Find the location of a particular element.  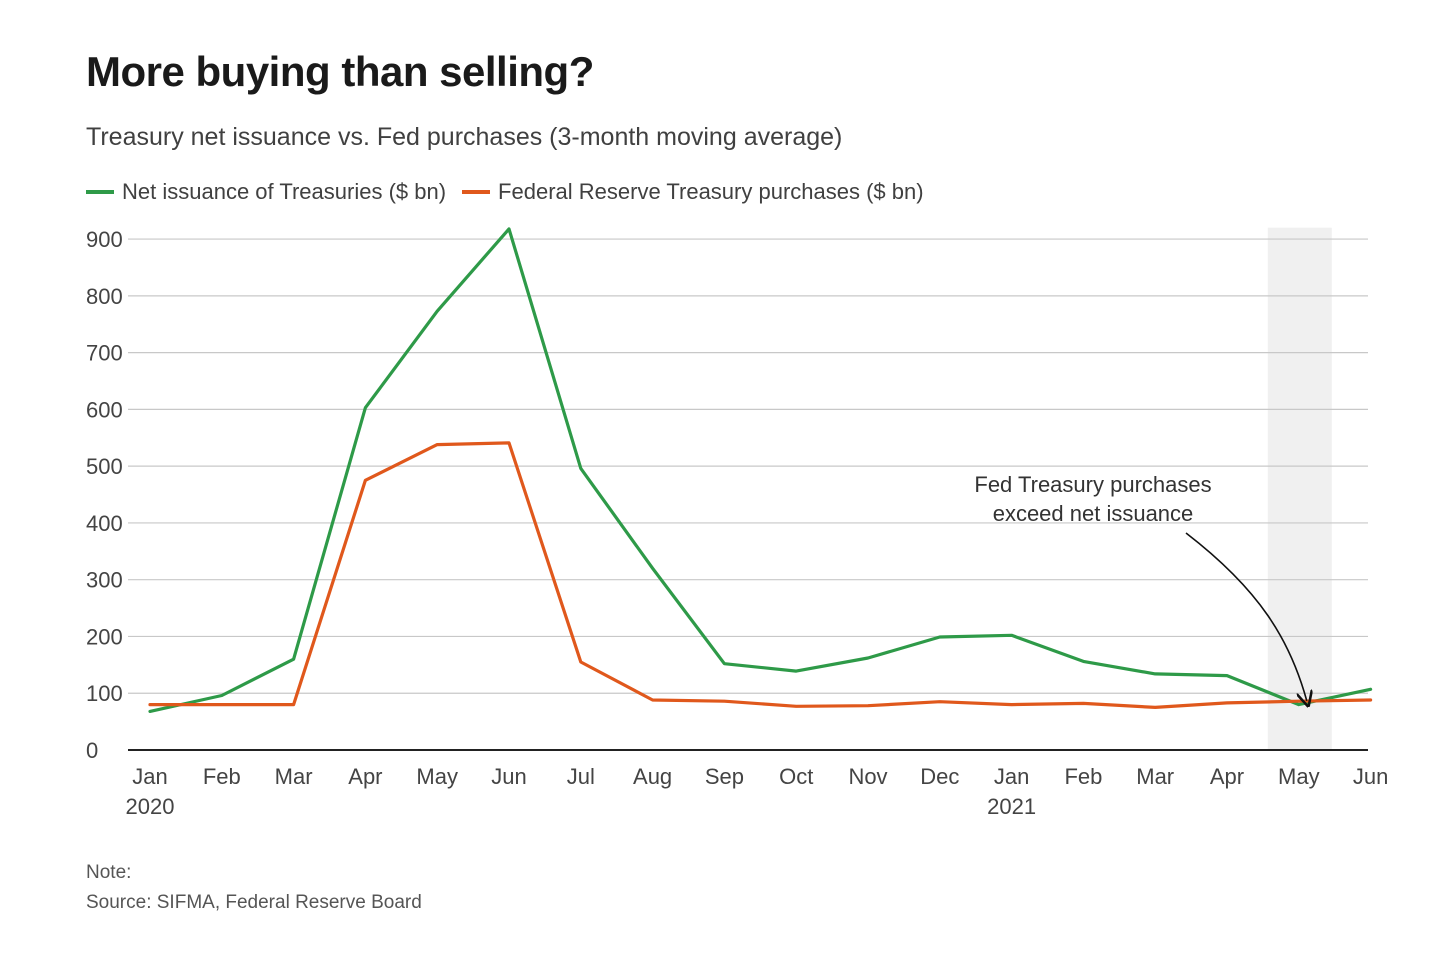

chart-title: More buying than selling? is located at coordinates (340, 71).